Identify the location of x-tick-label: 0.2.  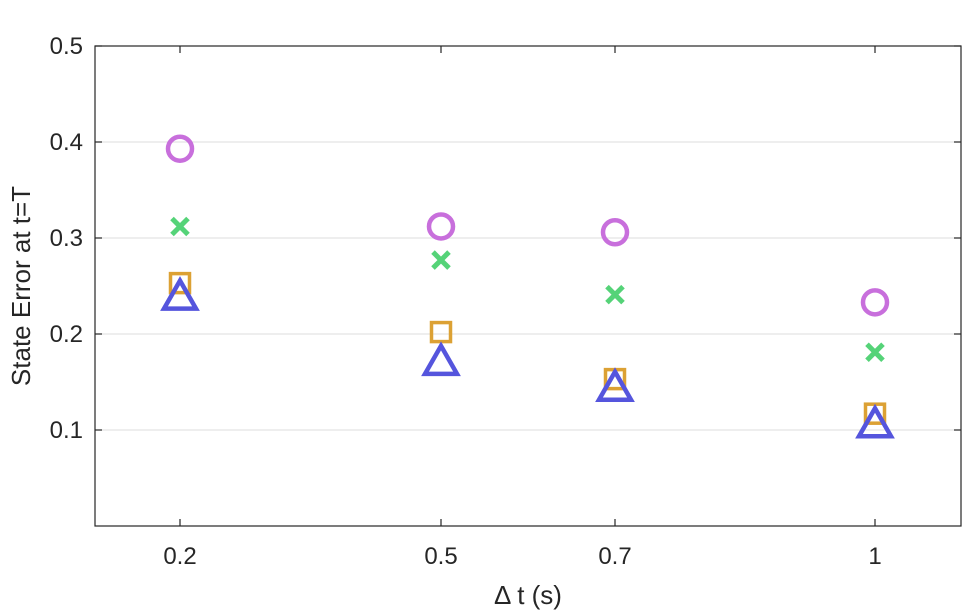
(179, 556).